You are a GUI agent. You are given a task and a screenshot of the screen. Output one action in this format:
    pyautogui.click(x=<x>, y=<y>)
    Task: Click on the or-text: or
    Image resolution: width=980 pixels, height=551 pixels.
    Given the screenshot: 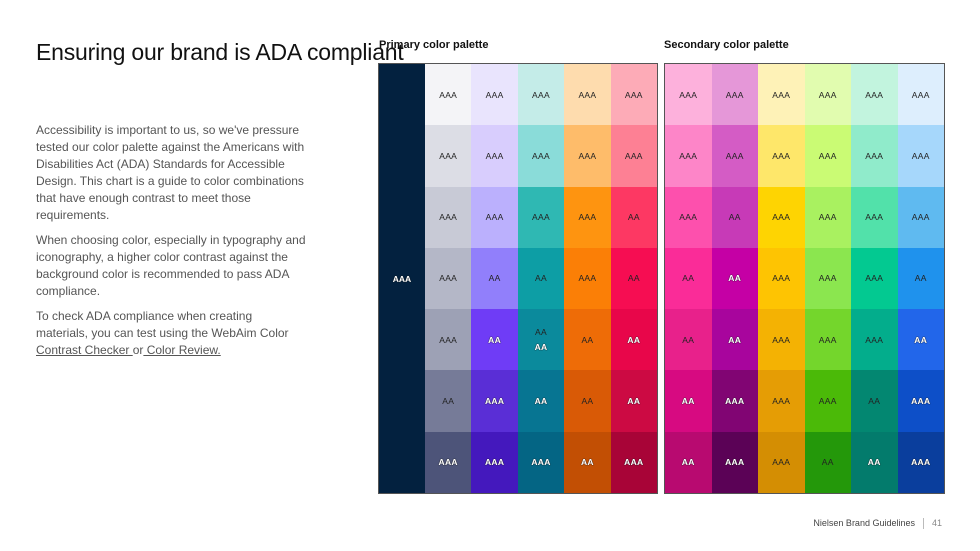 What is the action you would take?
    pyautogui.click(x=138, y=350)
    